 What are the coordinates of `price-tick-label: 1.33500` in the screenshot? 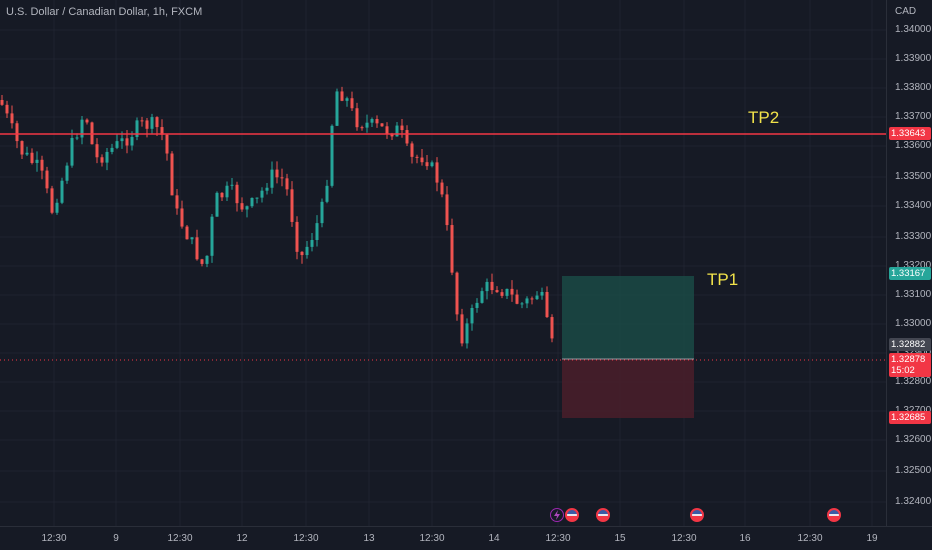 It's located at (913, 176).